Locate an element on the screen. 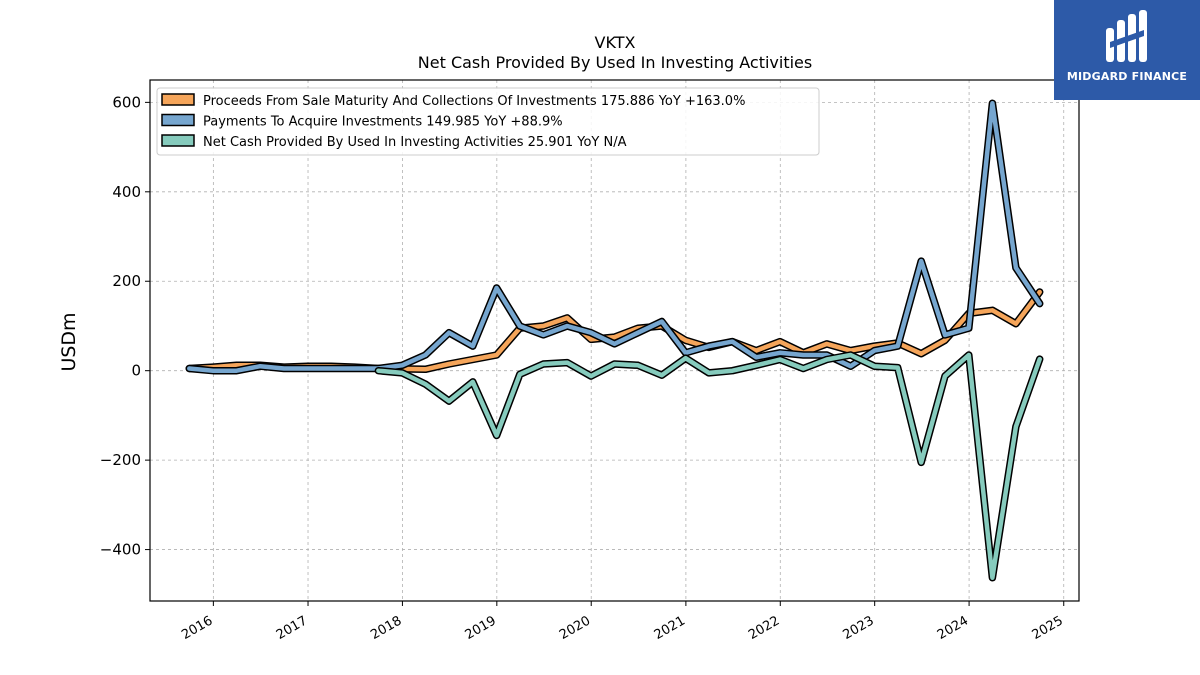 This screenshot has height=675, width=1200. y-tick-label: 0 is located at coordinates (136, 371).